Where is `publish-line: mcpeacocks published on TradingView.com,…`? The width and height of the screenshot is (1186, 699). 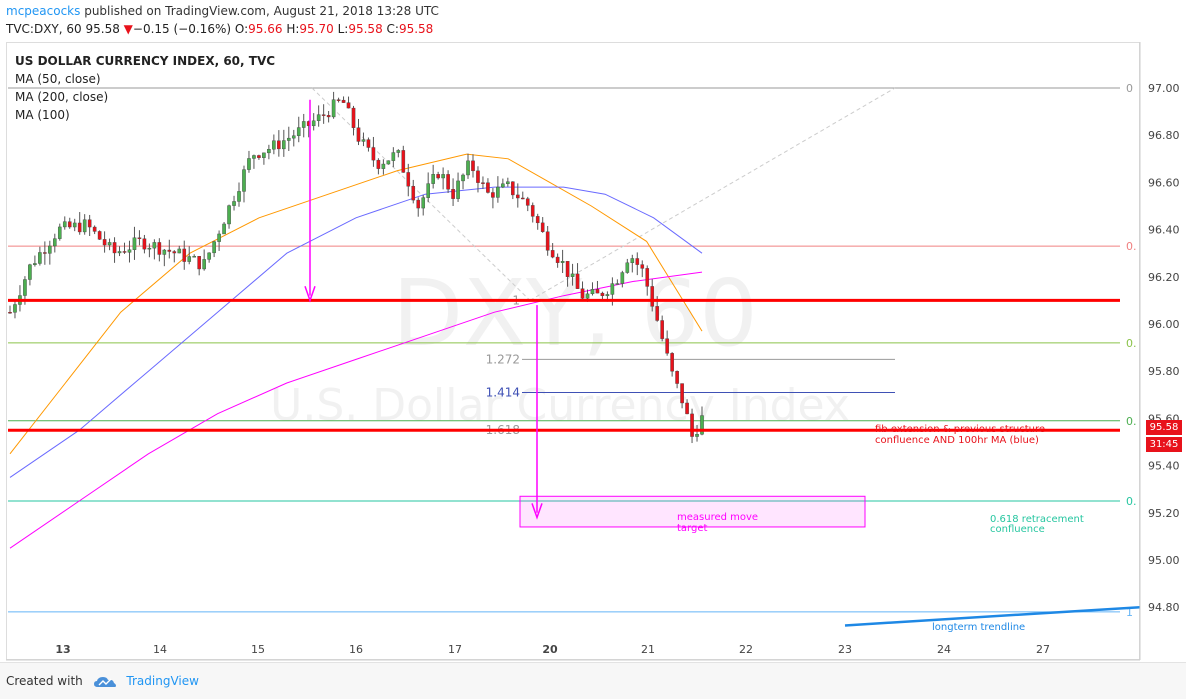
publish-line: mcpeacocks published on TradingView.com,… is located at coordinates (222, 11).